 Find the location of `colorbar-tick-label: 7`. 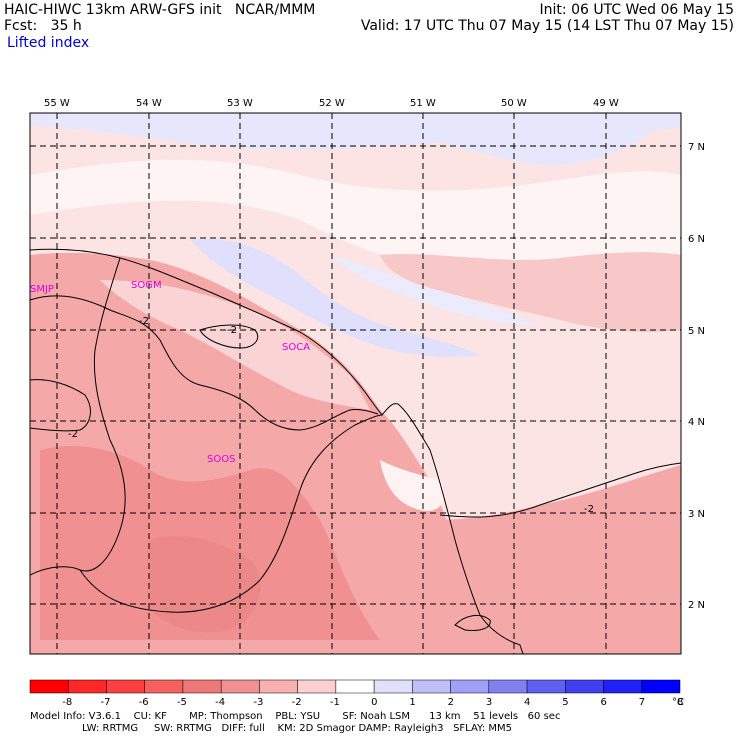

colorbar-tick-label: 7 is located at coordinates (642, 702).